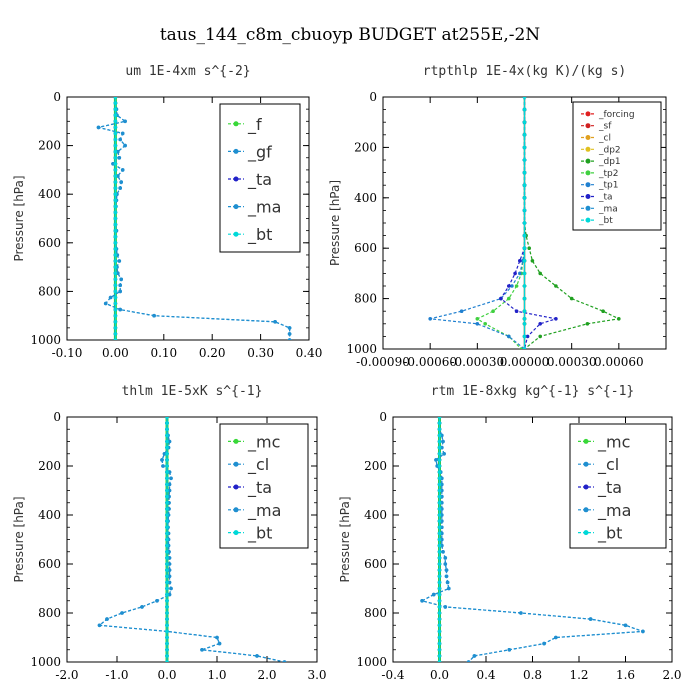  What do you see at coordinates (163, 353) in the screenshot?
I see `x-tick-label: 0.10` at bounding box center [163, 353].